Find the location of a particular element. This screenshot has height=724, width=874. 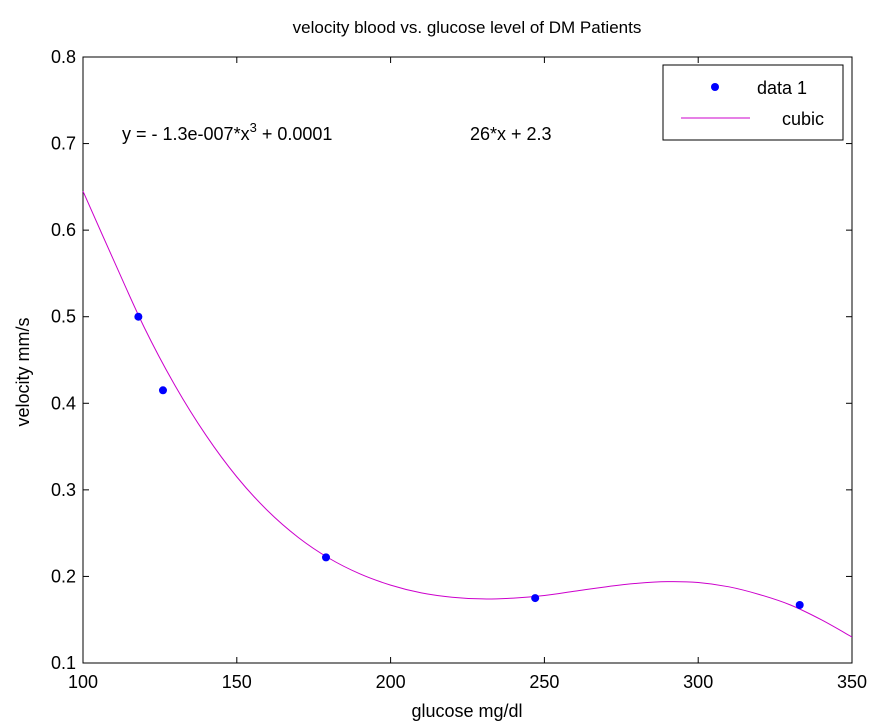

fit-equation-part-3: 26*x + 2.3 is located at coordinates (511, 134).